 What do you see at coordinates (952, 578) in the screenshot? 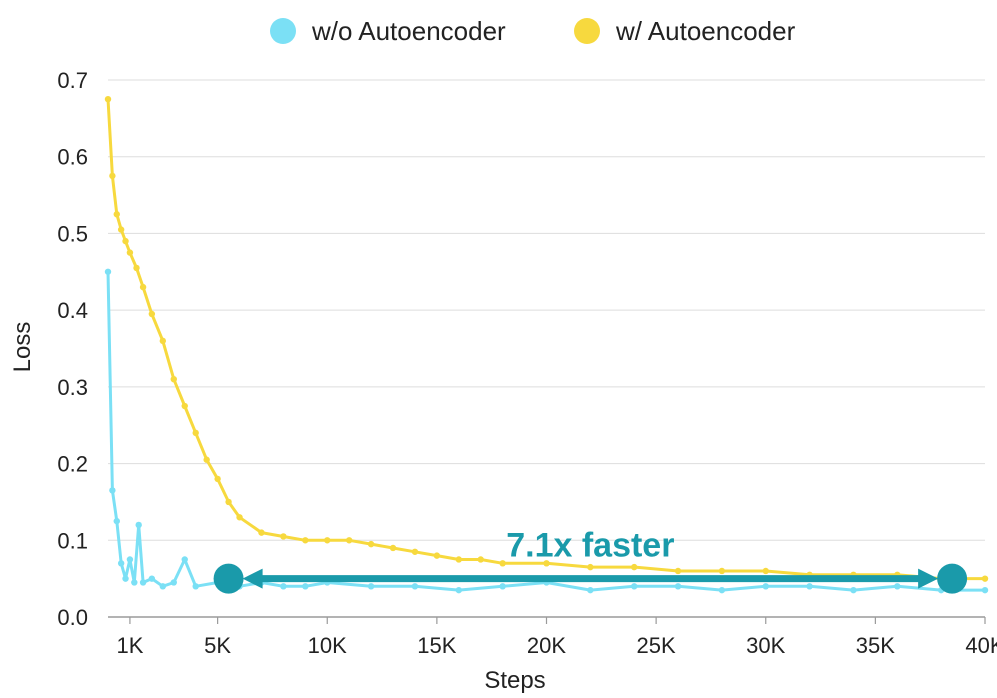
I see `annotation-end-marker` at bounding box center [952, 578].